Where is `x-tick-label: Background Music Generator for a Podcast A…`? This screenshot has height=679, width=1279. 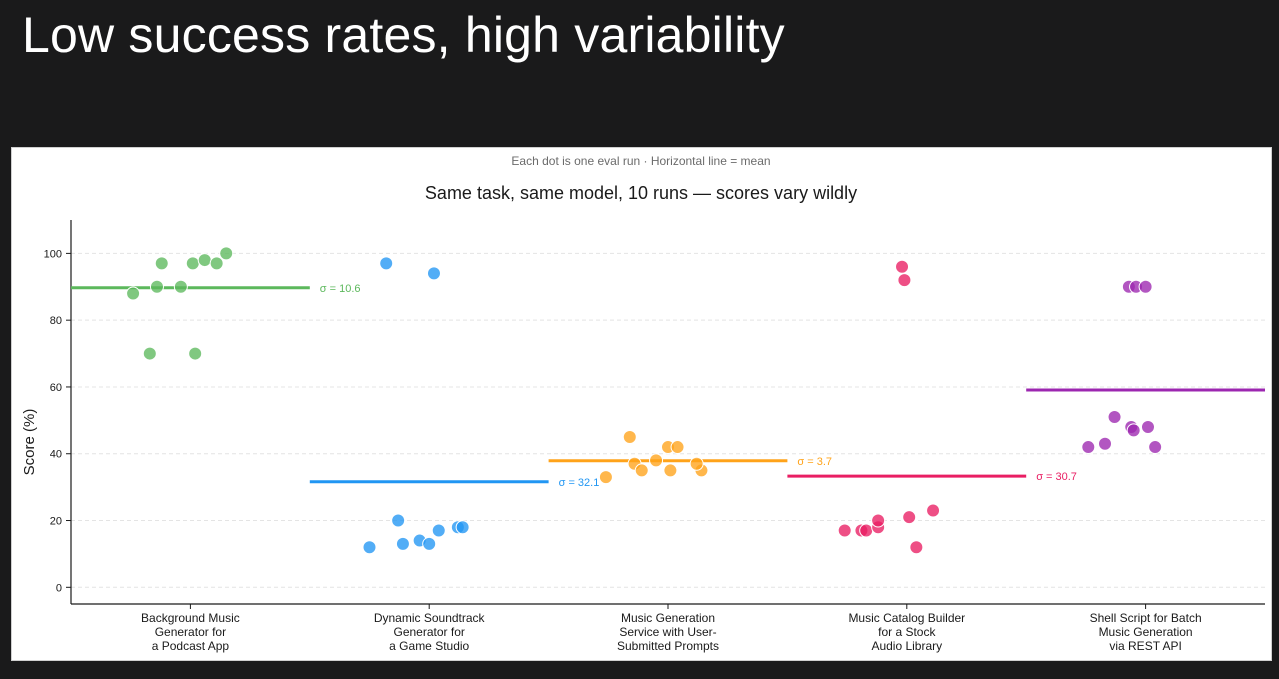 x-tick-label: Background Music Generator for a Podcast A… is located at coordinates (190, 632).